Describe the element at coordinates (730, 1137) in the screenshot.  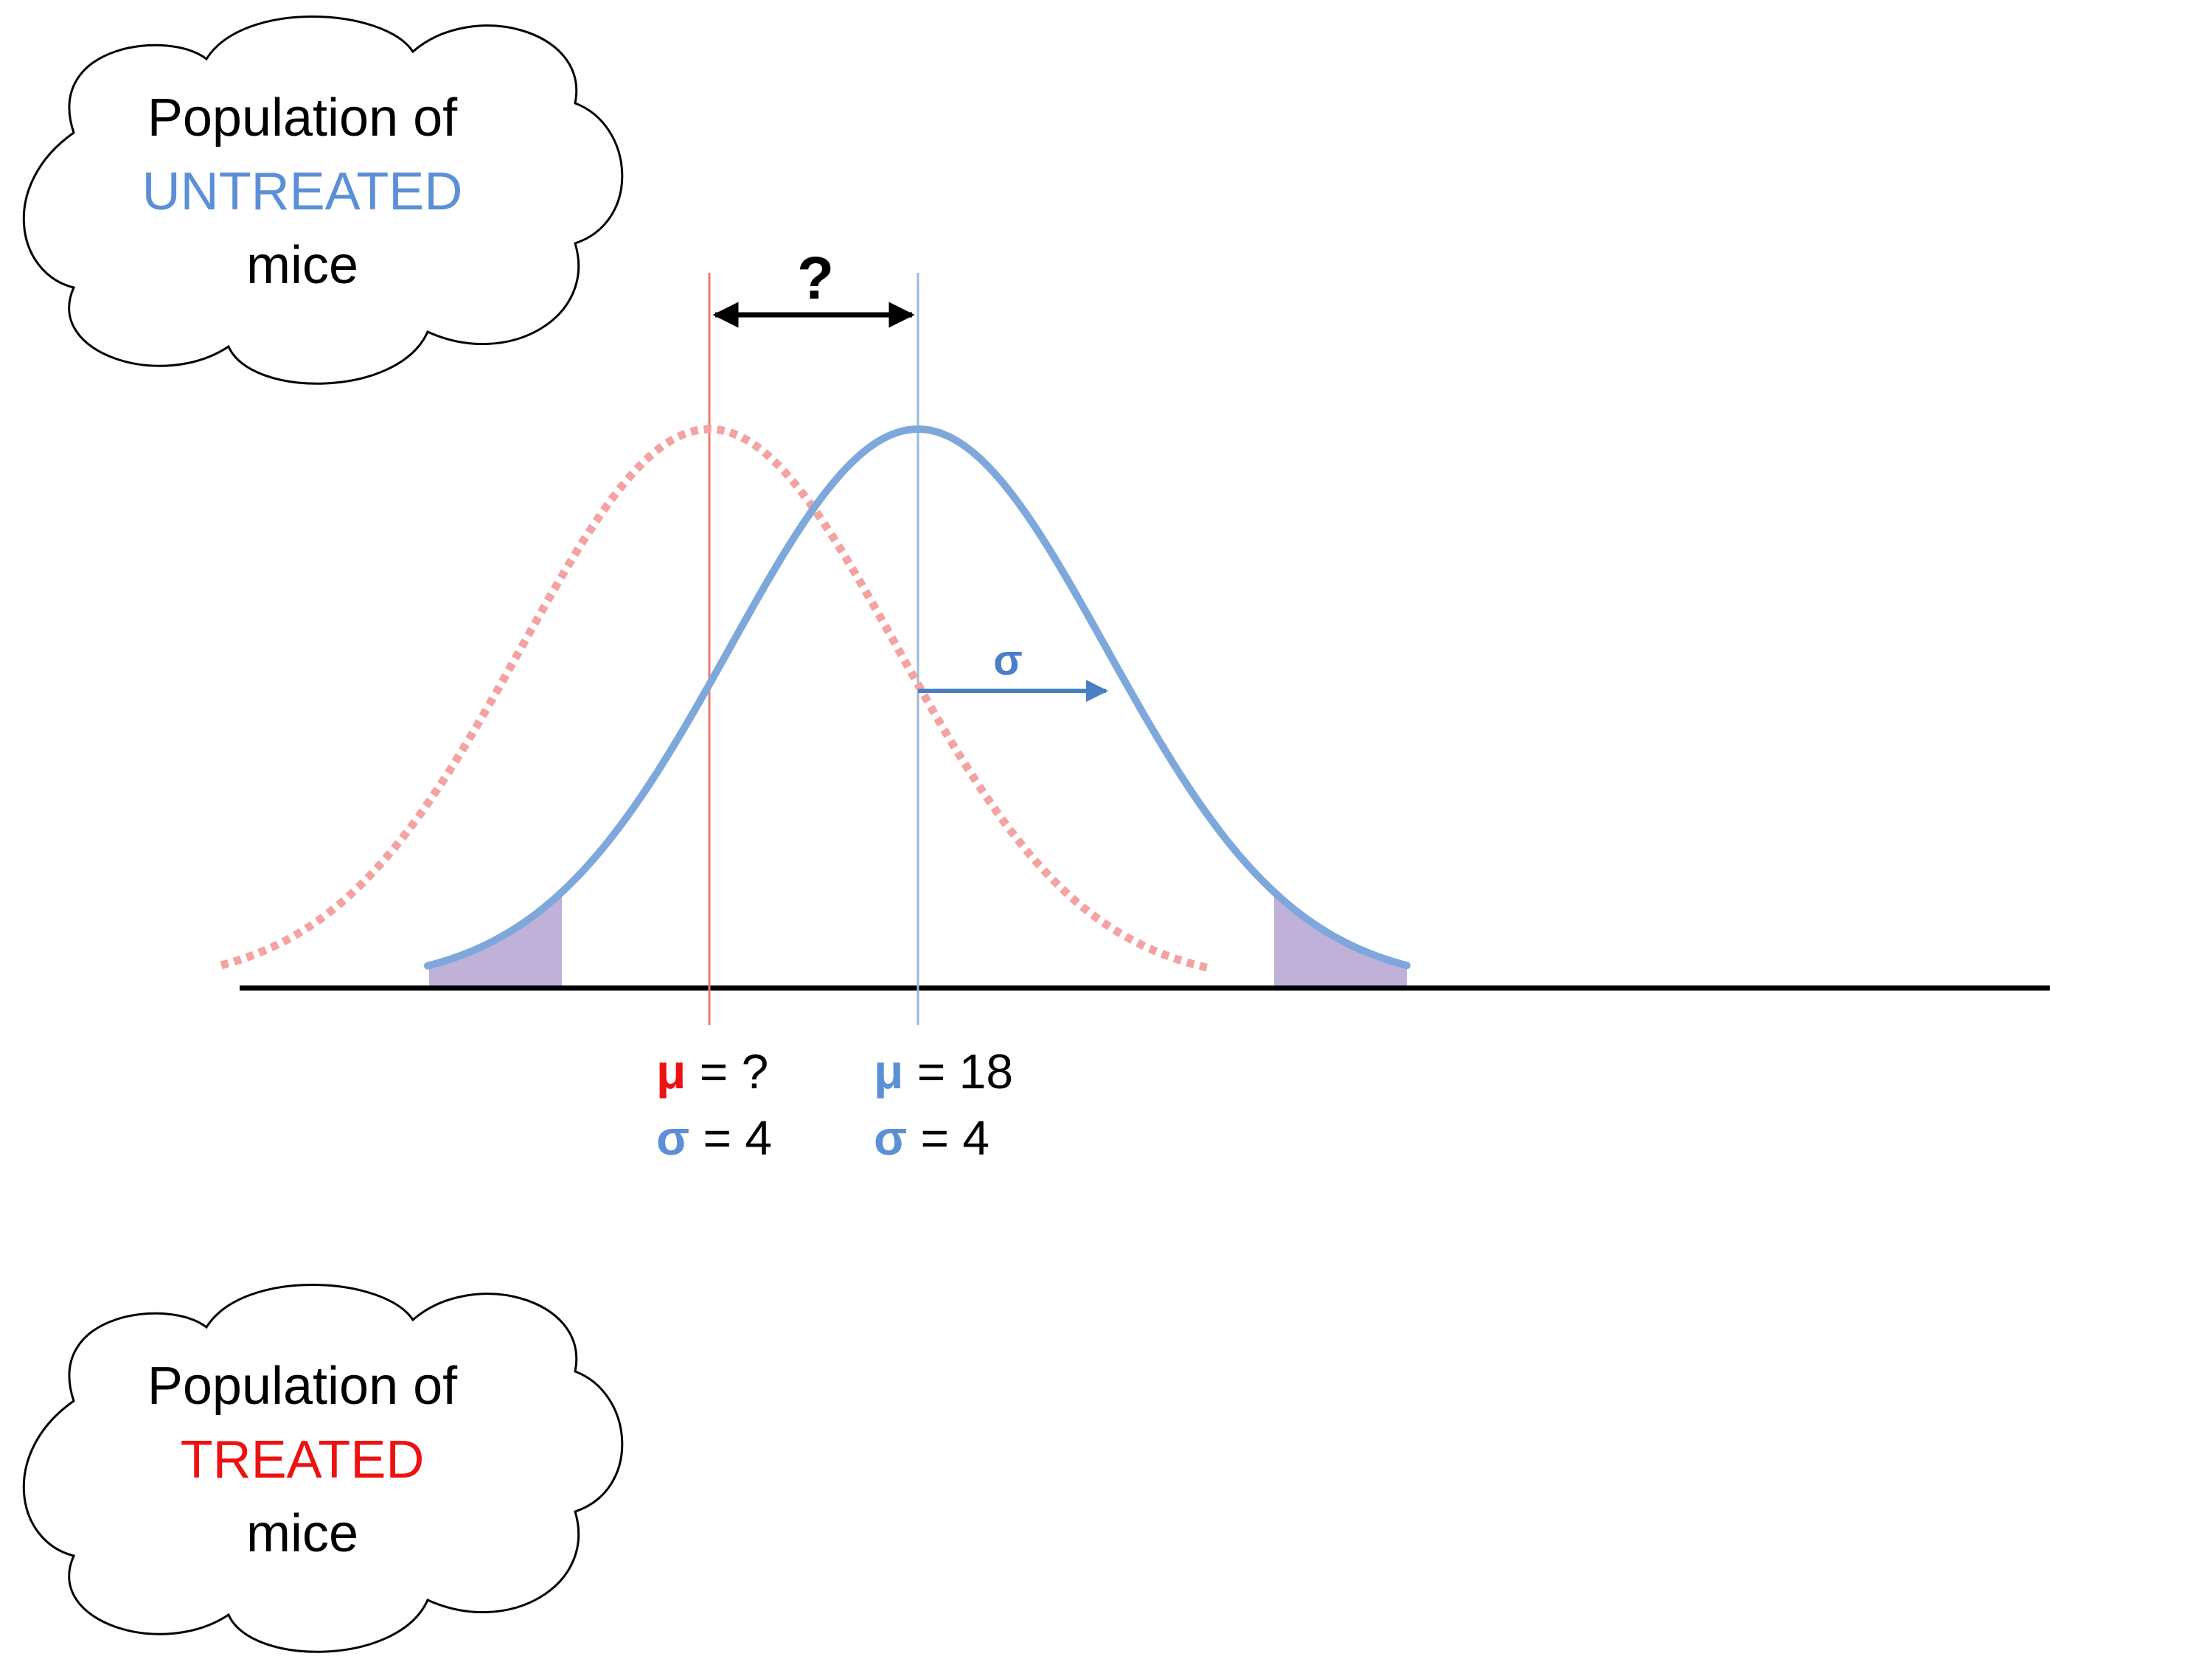
I see `treated-sigma-value: = 4` at that location.